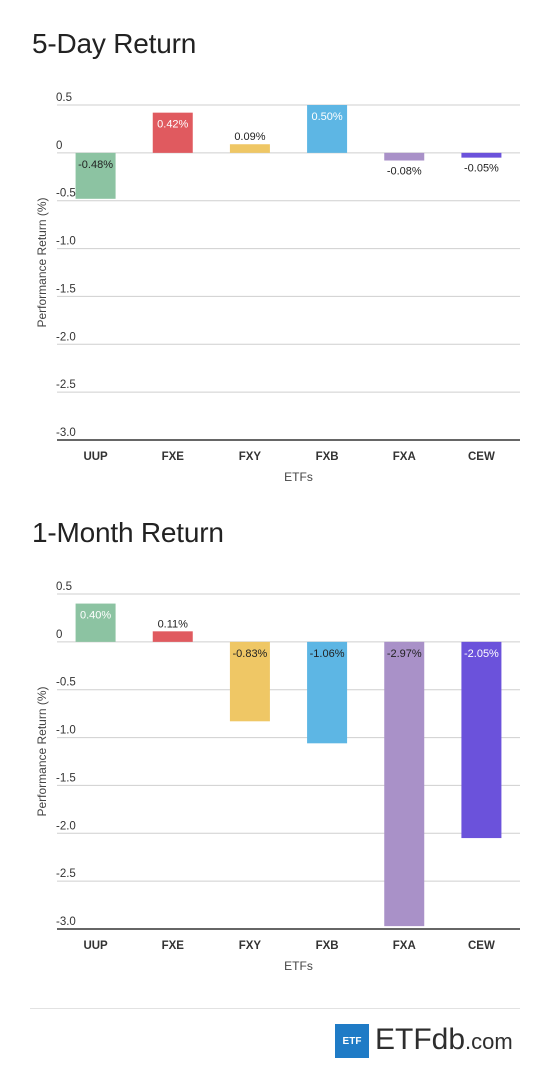 The width and height of the screenshot is (550, 1075). I want to click on data-label: -2.97%, so click(404, 654).